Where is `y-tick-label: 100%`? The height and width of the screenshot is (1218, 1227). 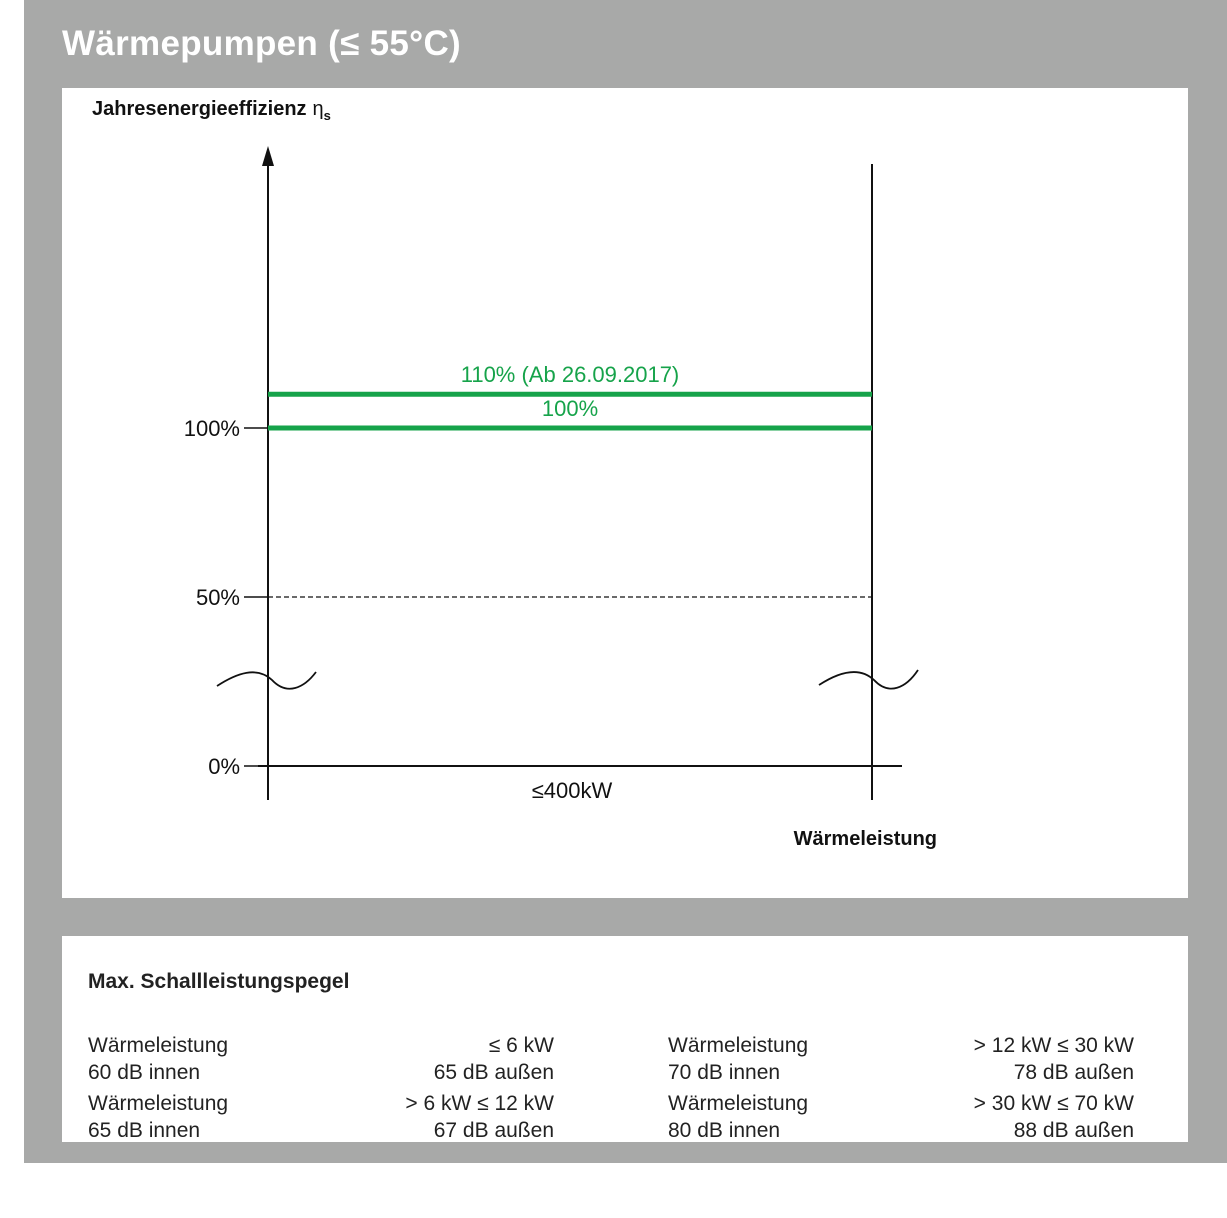 y-tick-label: 100% is located at coordinates (212, 428).